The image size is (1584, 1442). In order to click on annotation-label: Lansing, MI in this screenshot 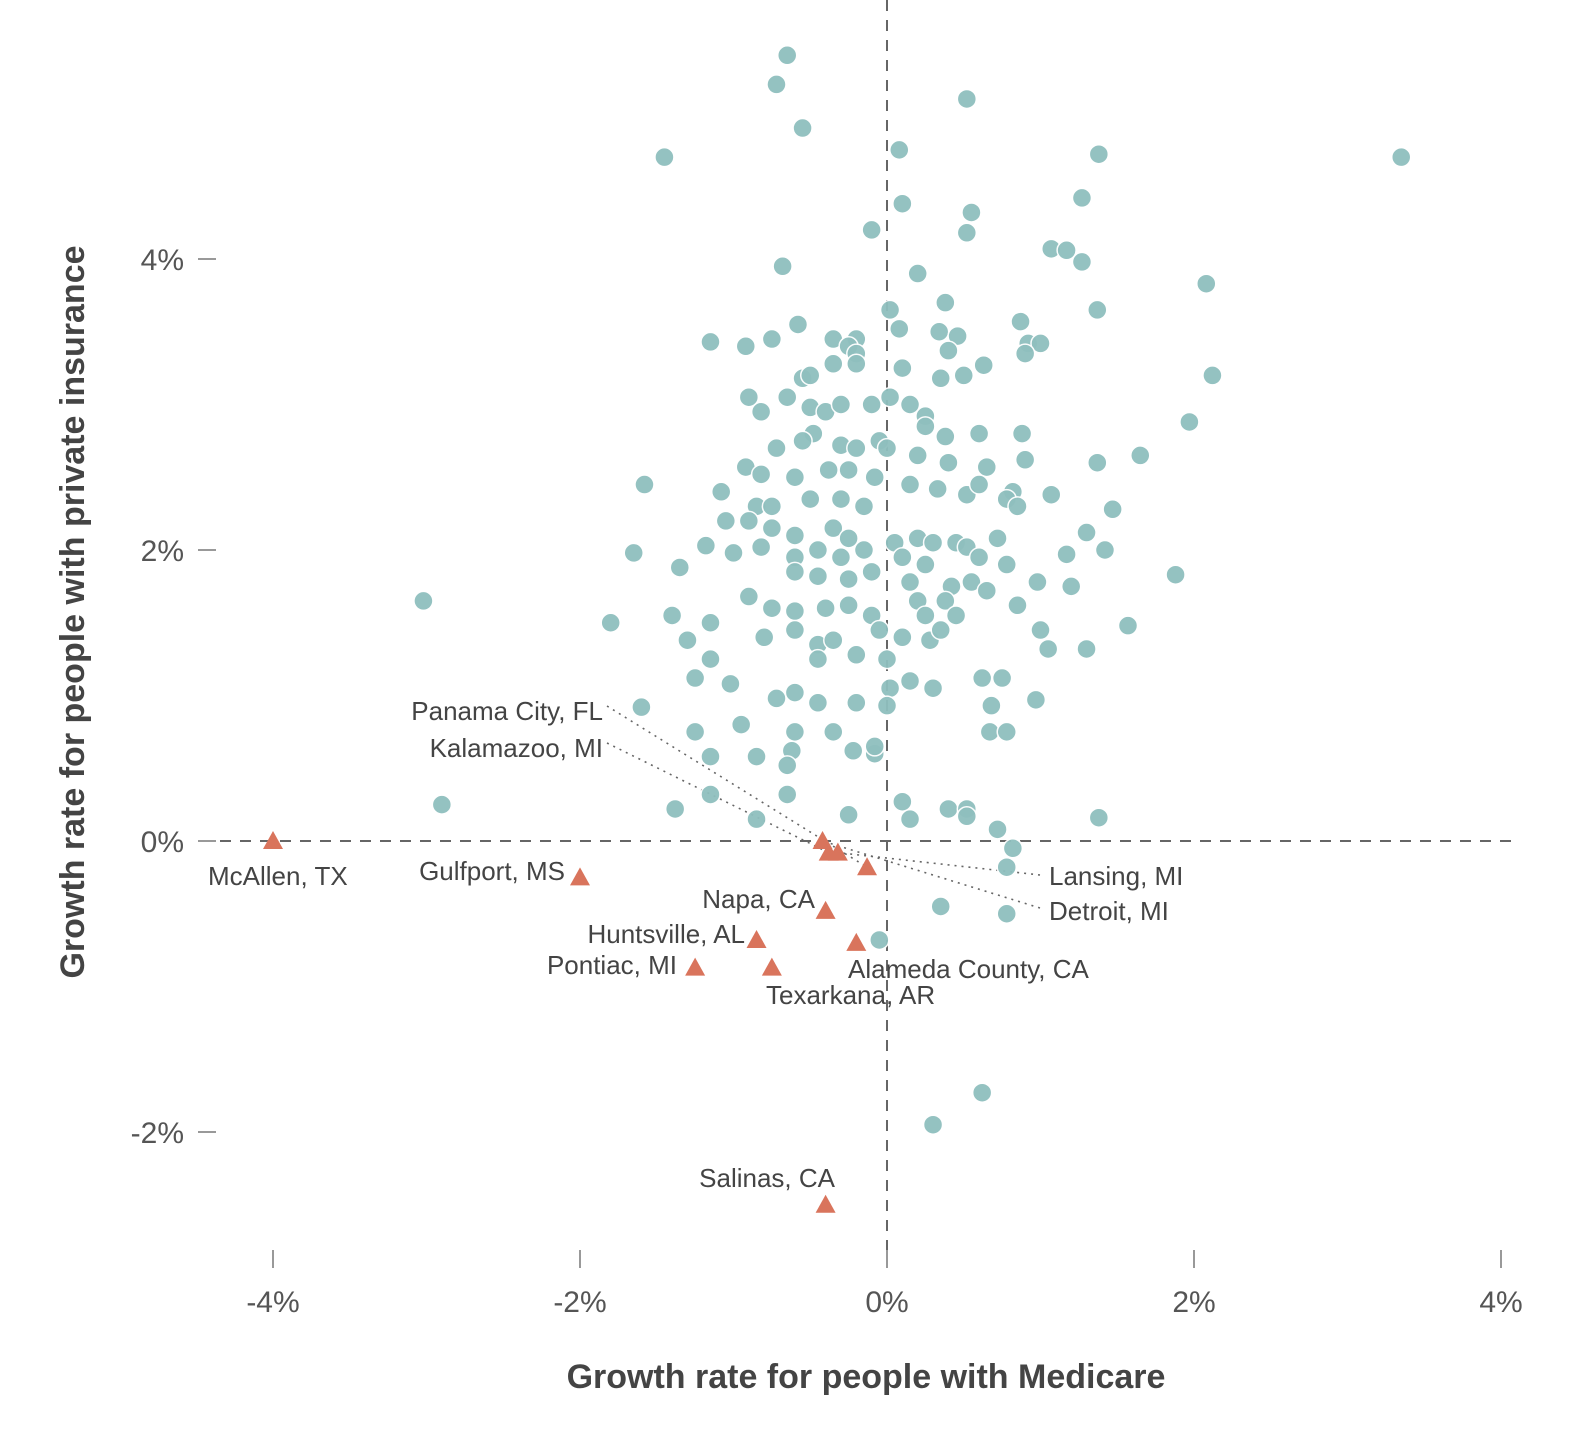, I will do `click(1116, 876)`.